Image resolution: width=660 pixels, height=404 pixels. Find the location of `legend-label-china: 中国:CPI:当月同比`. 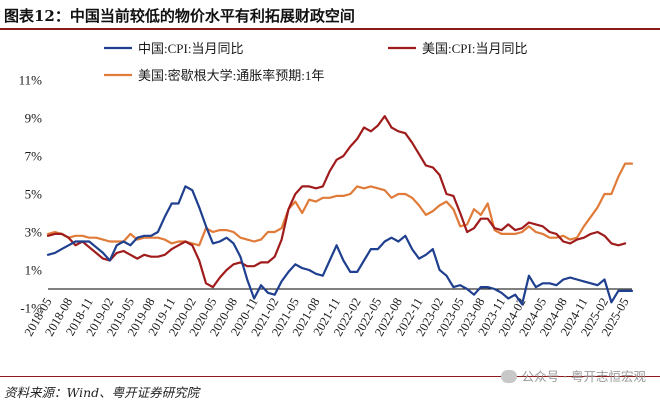

legend-label-china: 中国:CPI:当月同比 is located at coordinates (190, 48).